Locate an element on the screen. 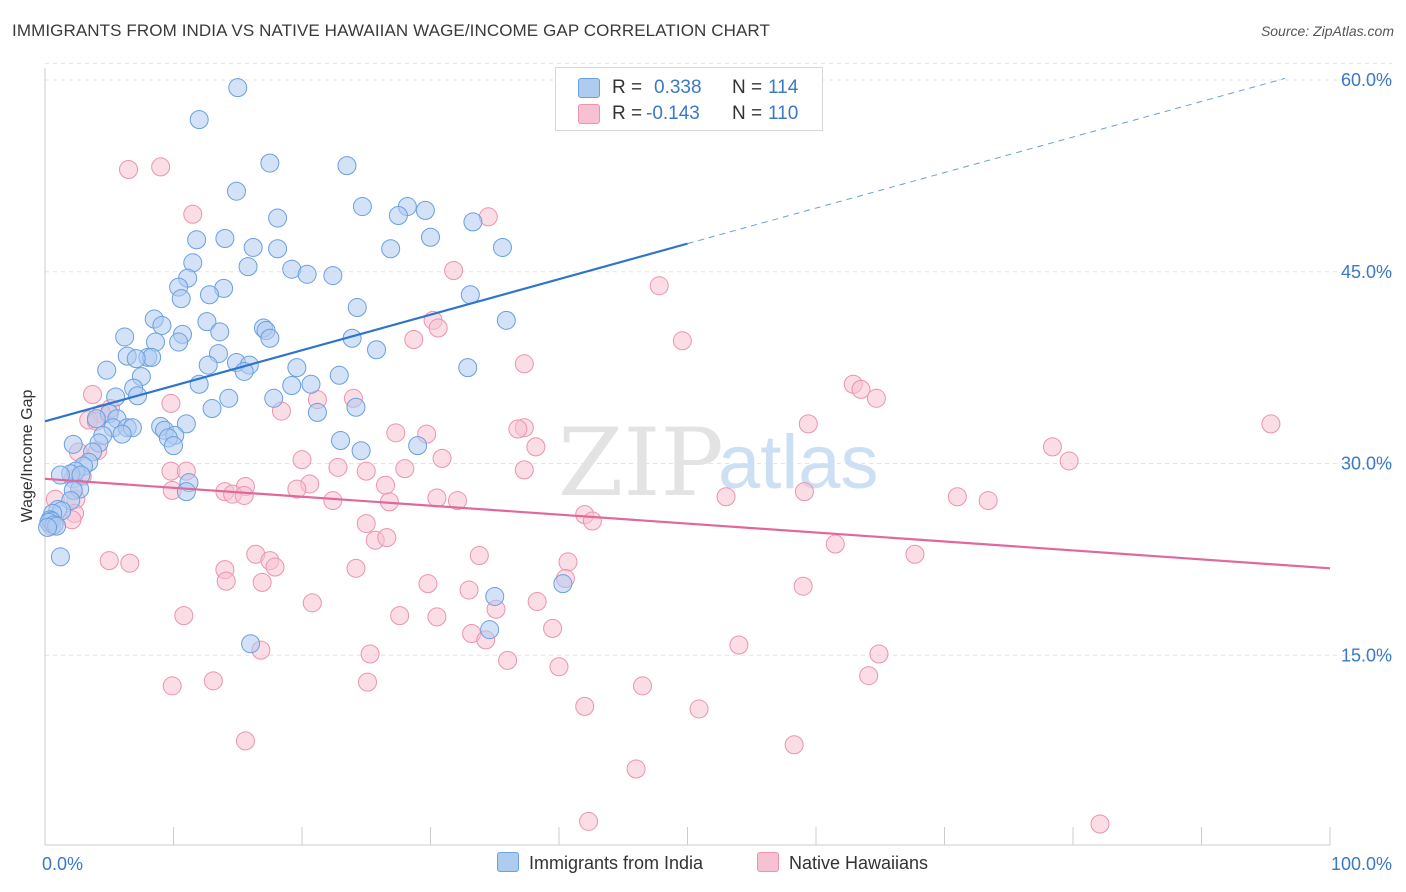  hawaii-trend-line is located at coordinates (687, 523).